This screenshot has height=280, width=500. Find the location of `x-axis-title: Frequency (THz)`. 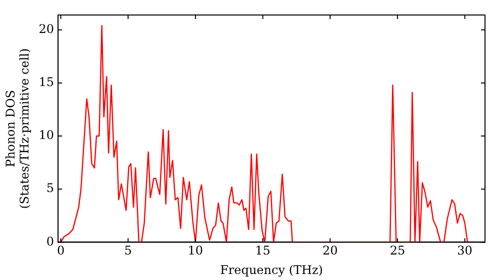

x-axis-title: Frequency (THz) is located at coordinates (271, 269).